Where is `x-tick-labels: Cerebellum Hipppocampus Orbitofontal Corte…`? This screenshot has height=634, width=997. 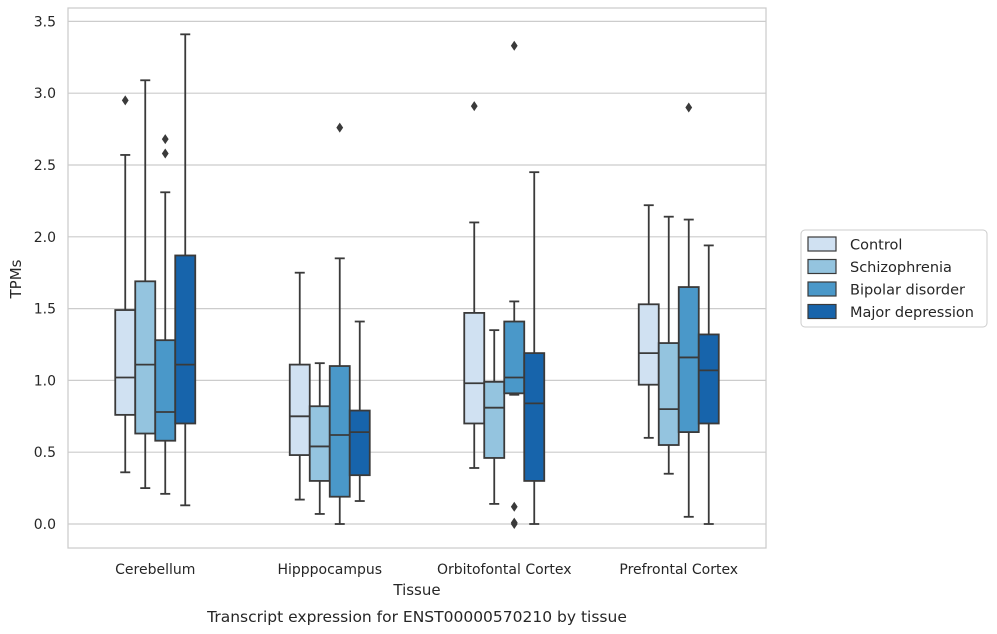
x-tick-labels: Cerebellum Hipppocampus Orbitofontal Corte… is located at coordinates (426, 570).